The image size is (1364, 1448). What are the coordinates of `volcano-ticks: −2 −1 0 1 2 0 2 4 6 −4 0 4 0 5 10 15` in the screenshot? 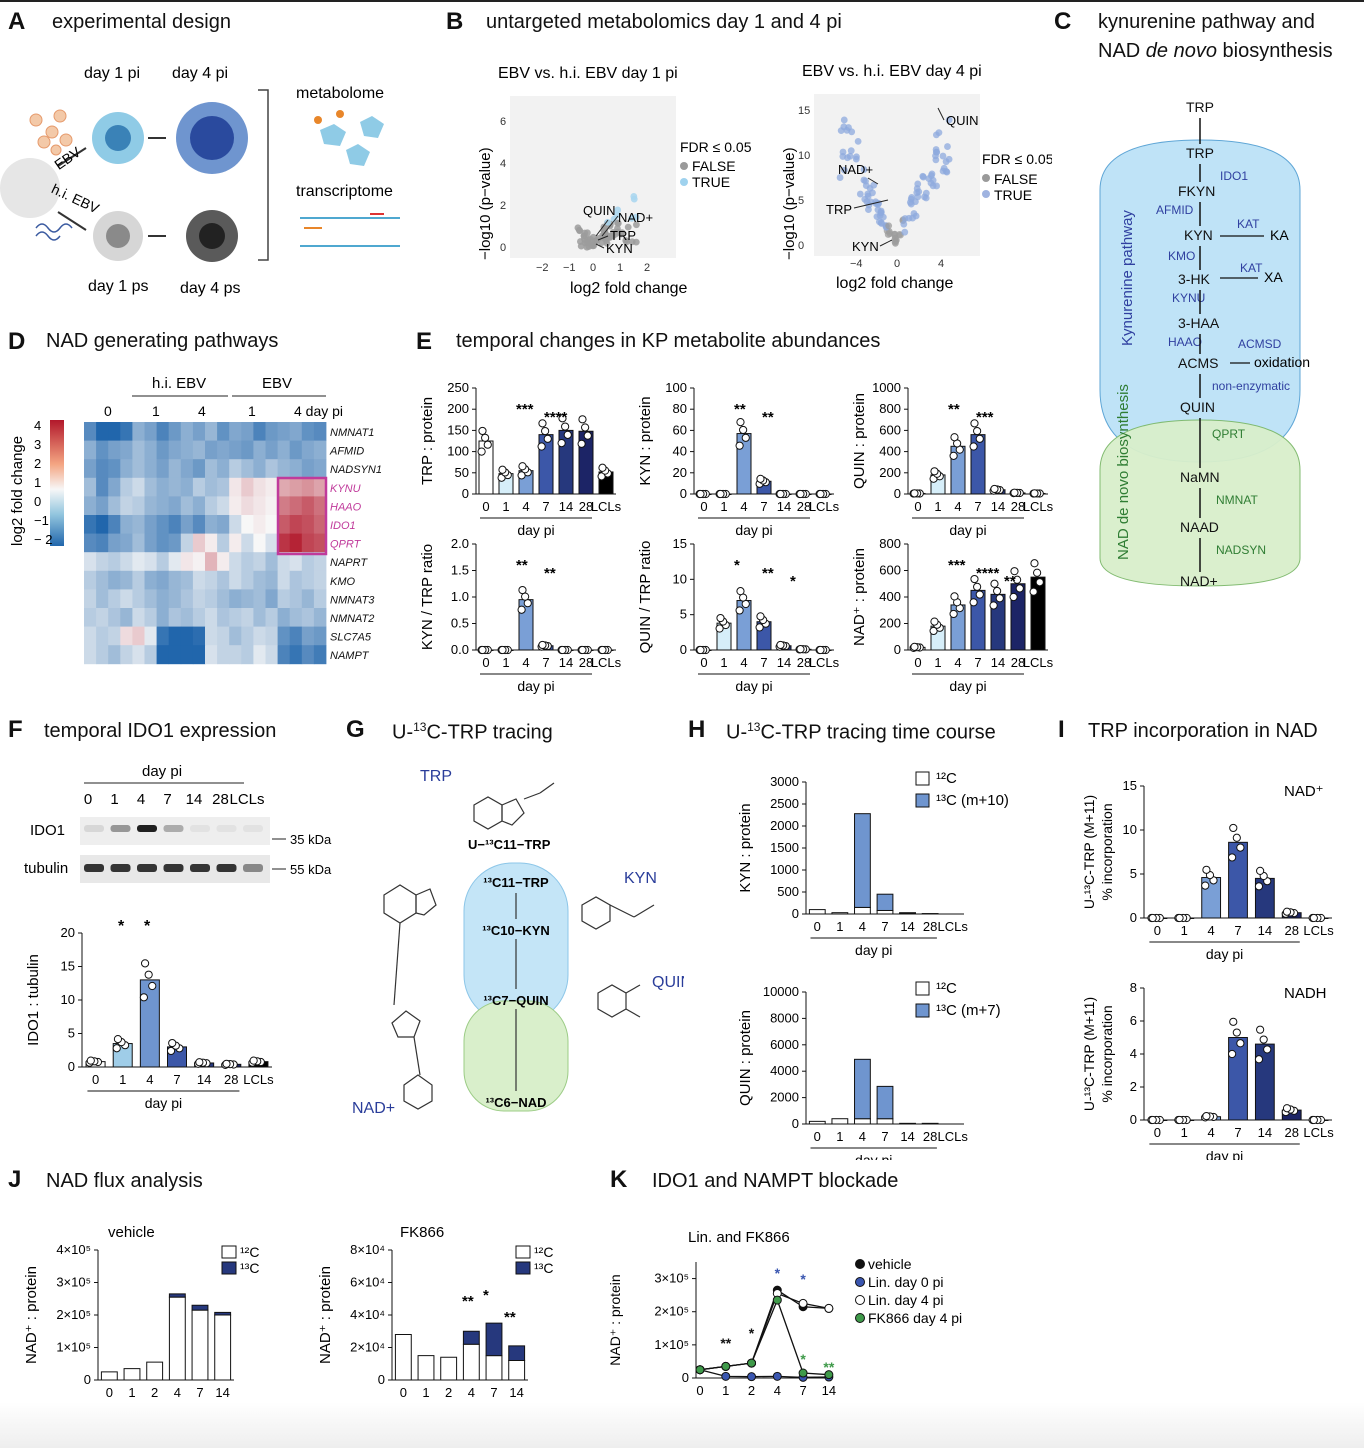 It's located at (722, 189).